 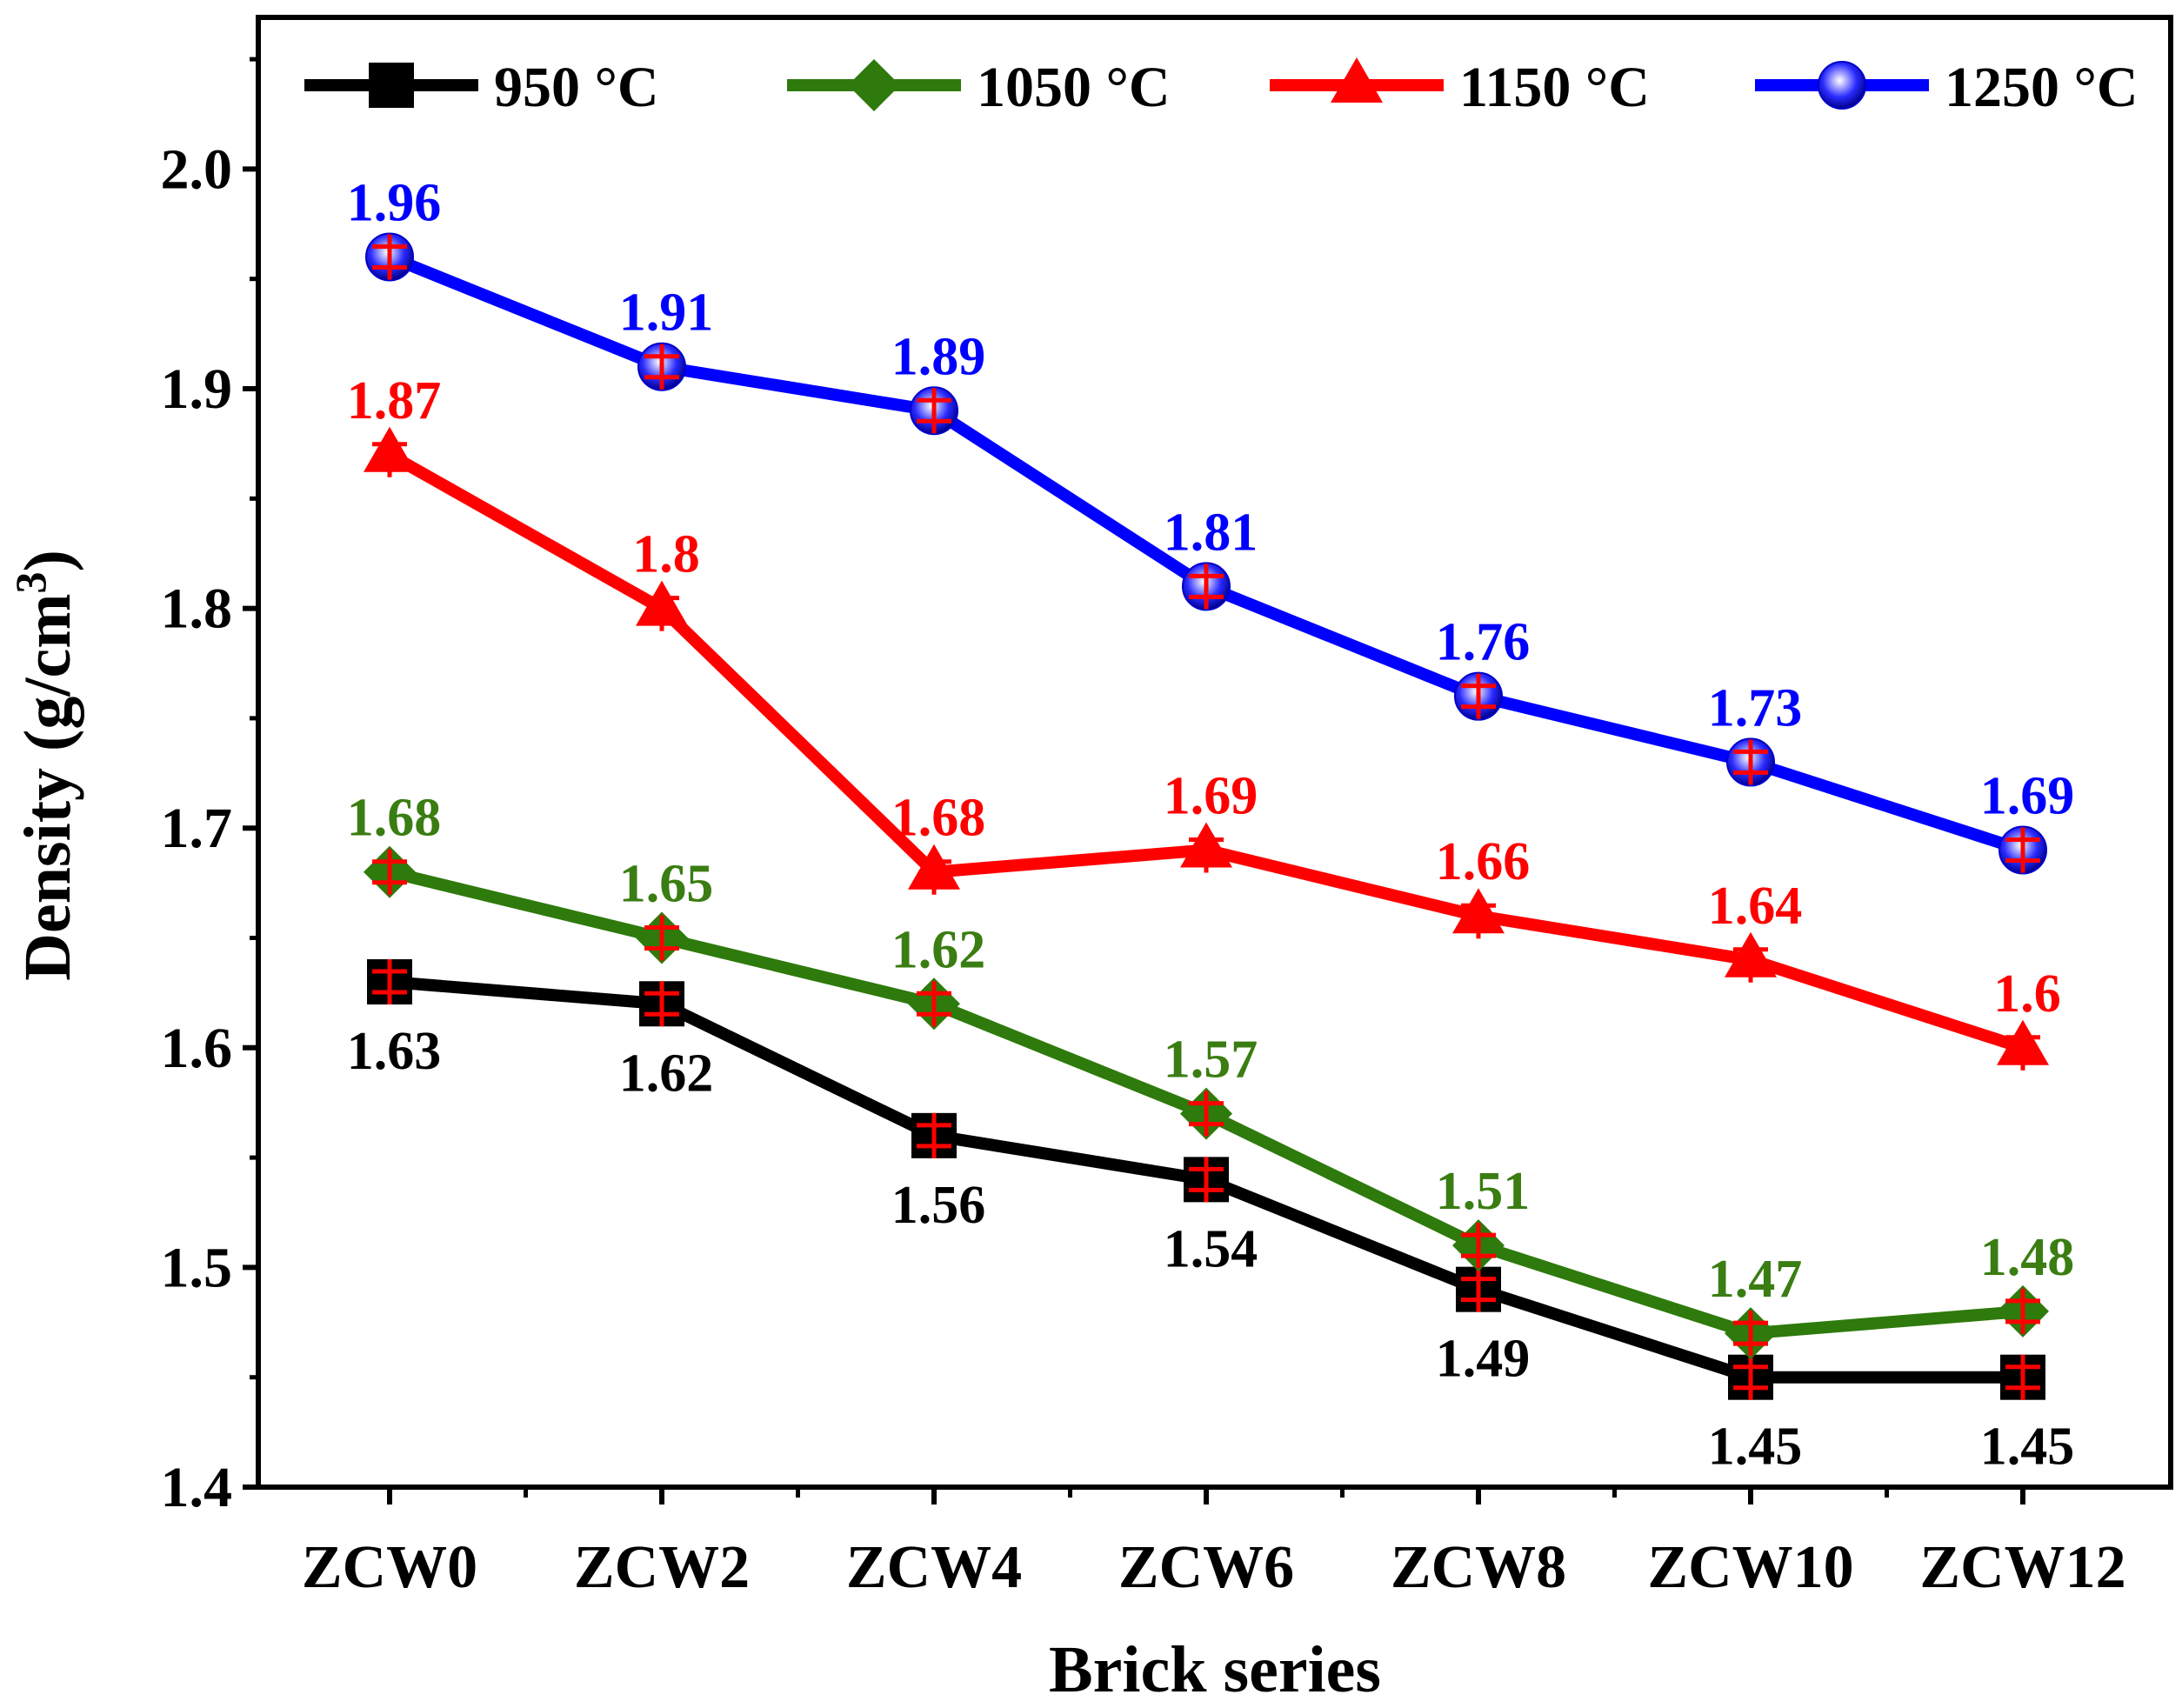 I want to click on data-label-1250c: 1.91, so click(x=666, y=313).